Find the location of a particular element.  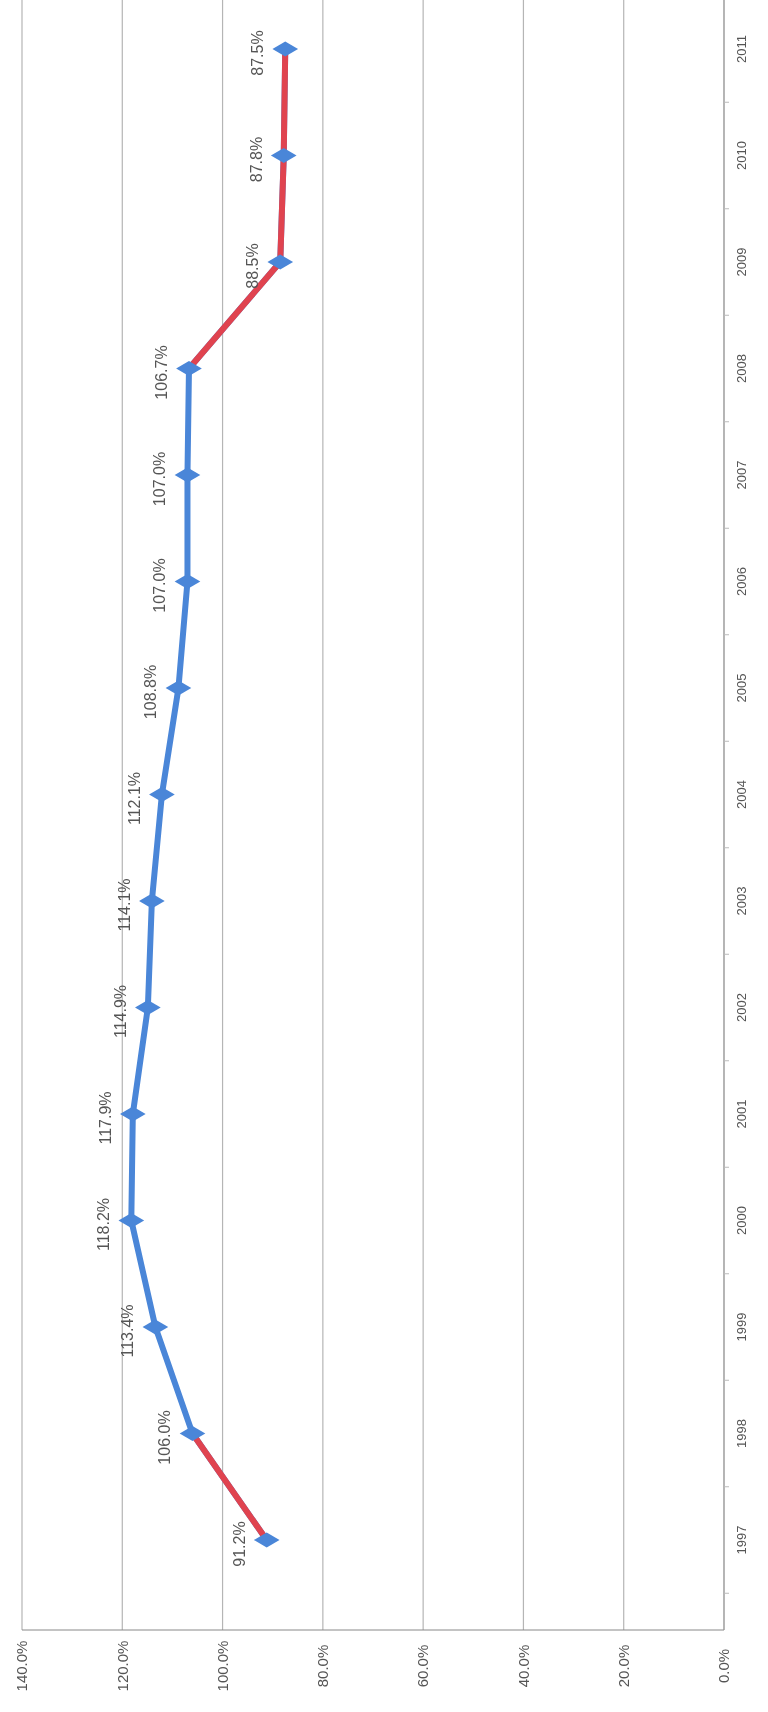

data-label: 114.9% is located at coordinates (120, 1011).